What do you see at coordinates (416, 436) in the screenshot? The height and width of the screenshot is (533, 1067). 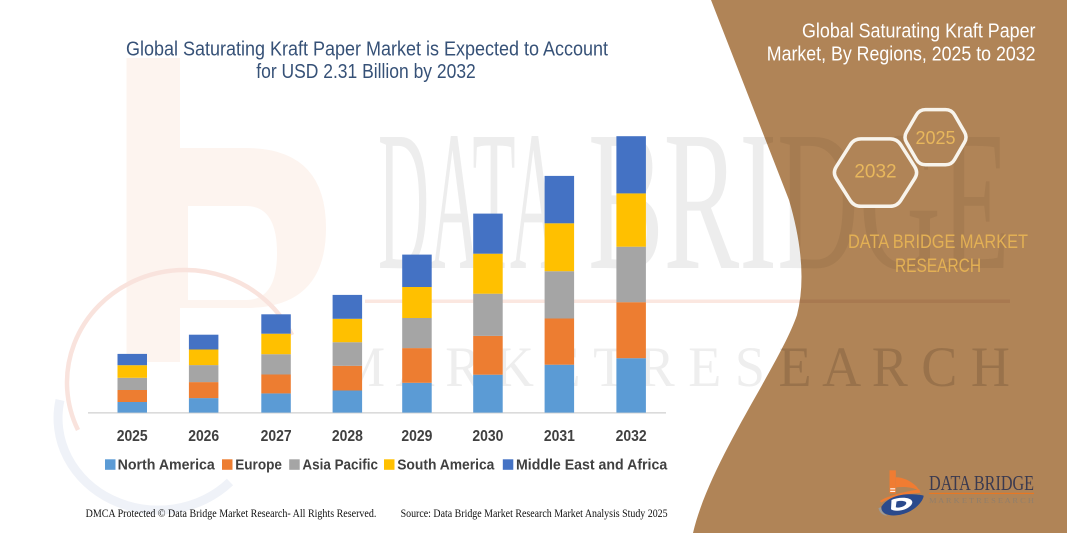 I see `svg-text: 2029` at bounding box center [416, 436].